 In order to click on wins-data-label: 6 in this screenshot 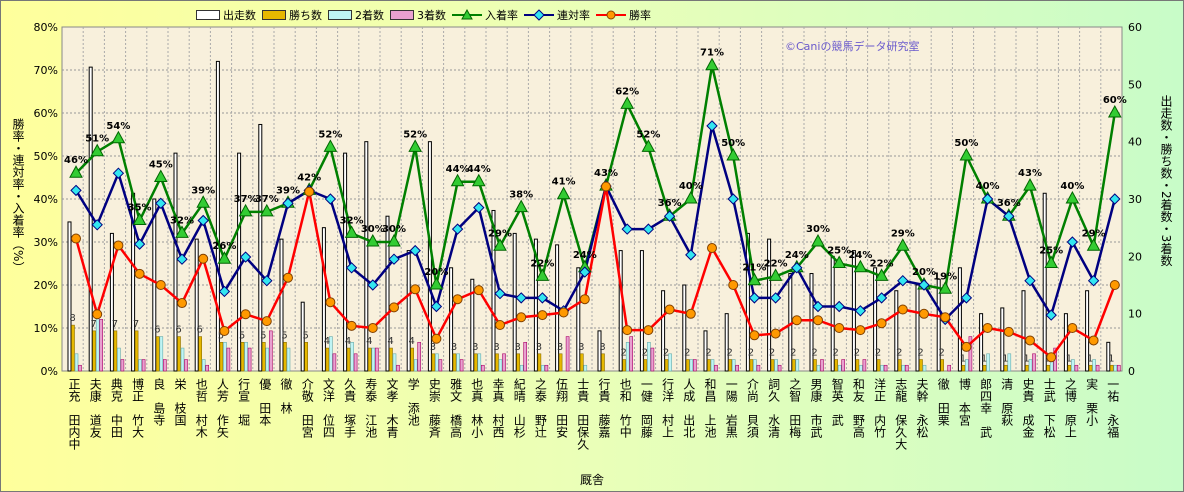, I will do `click(157, 330)`.